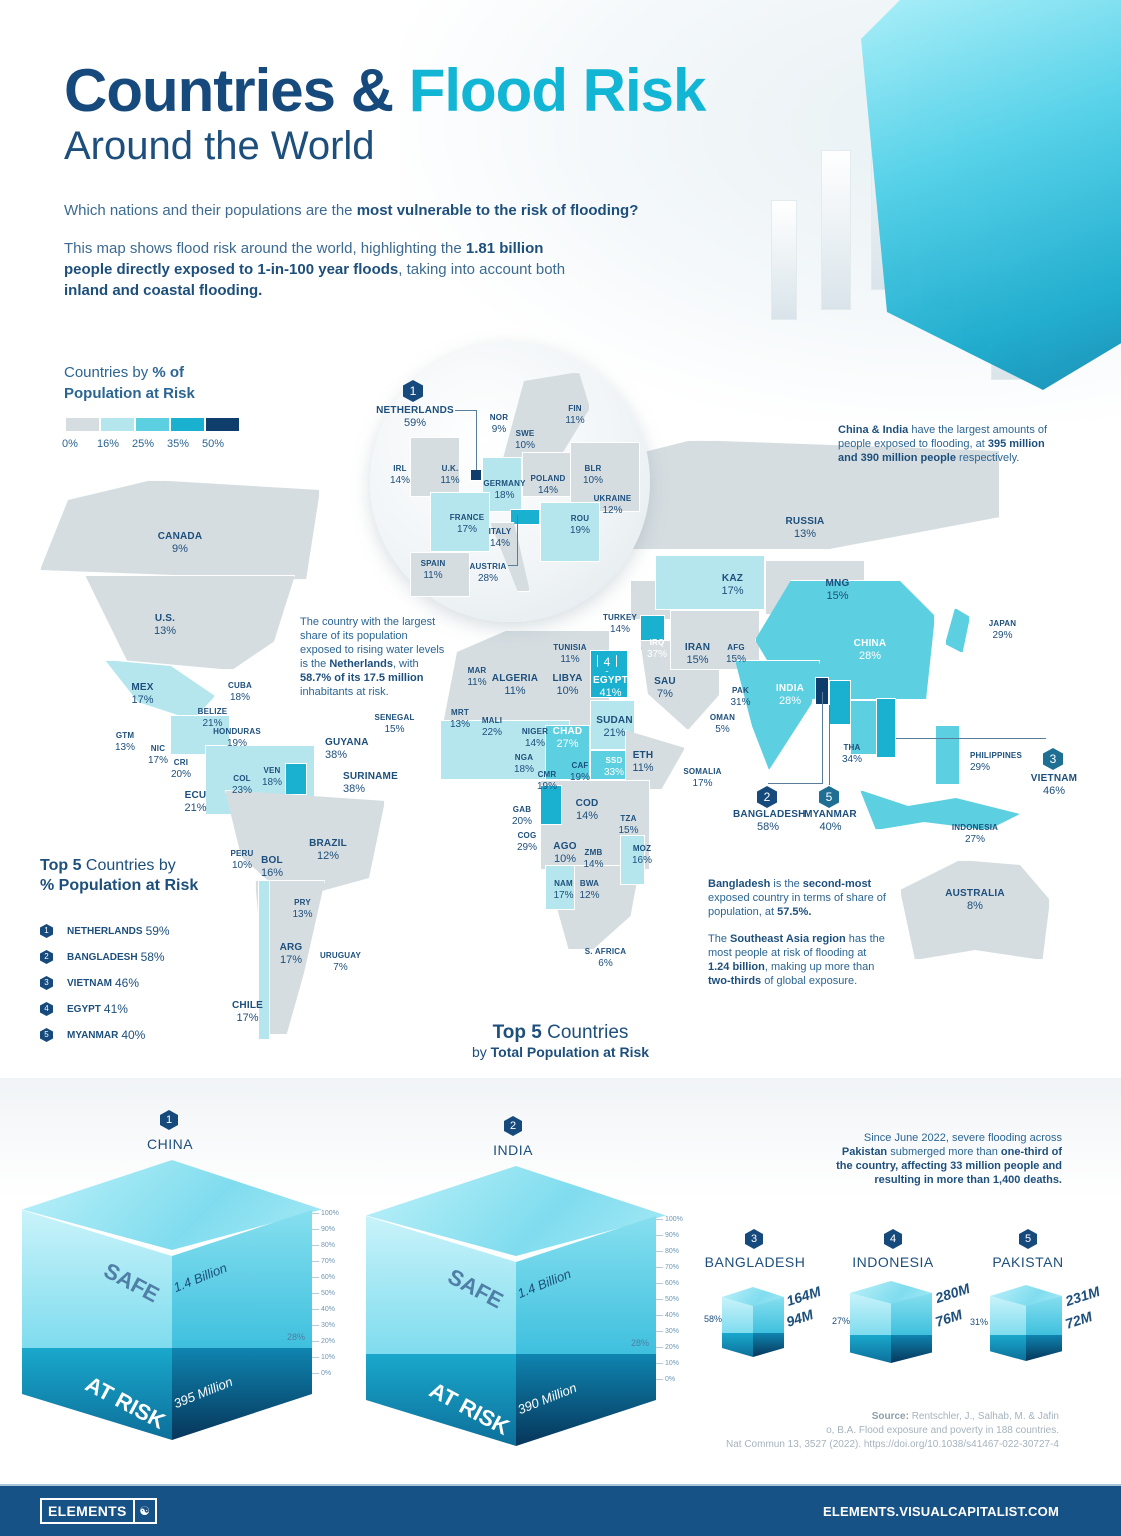 The height and width of the screenshot is (1536, 1121). I want to click on list-item: 3 VIETNAM 46%, so click(105, 983).